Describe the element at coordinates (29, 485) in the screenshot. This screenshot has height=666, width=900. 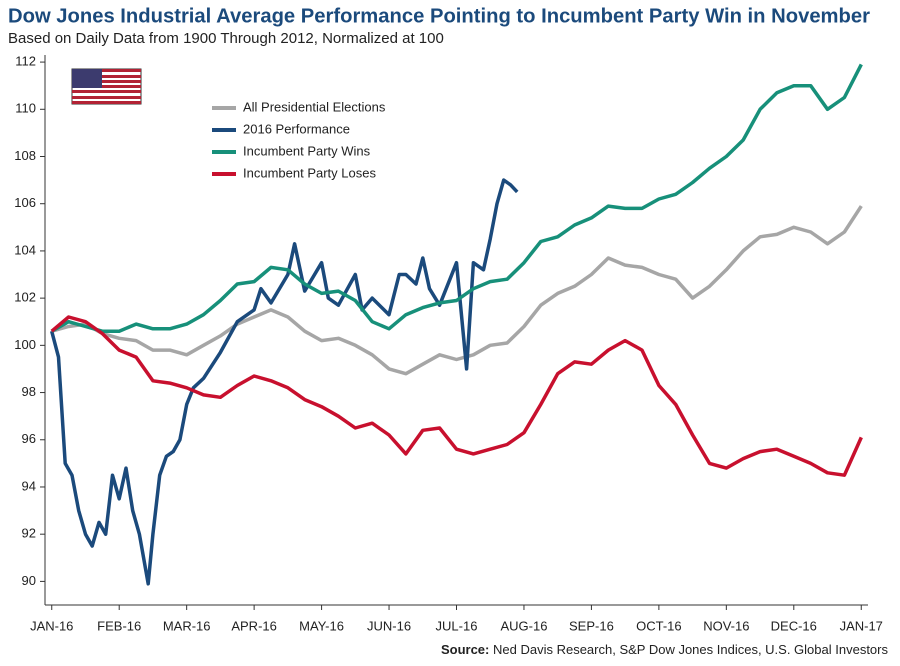
I see `y-tick-label: 94` at that location.